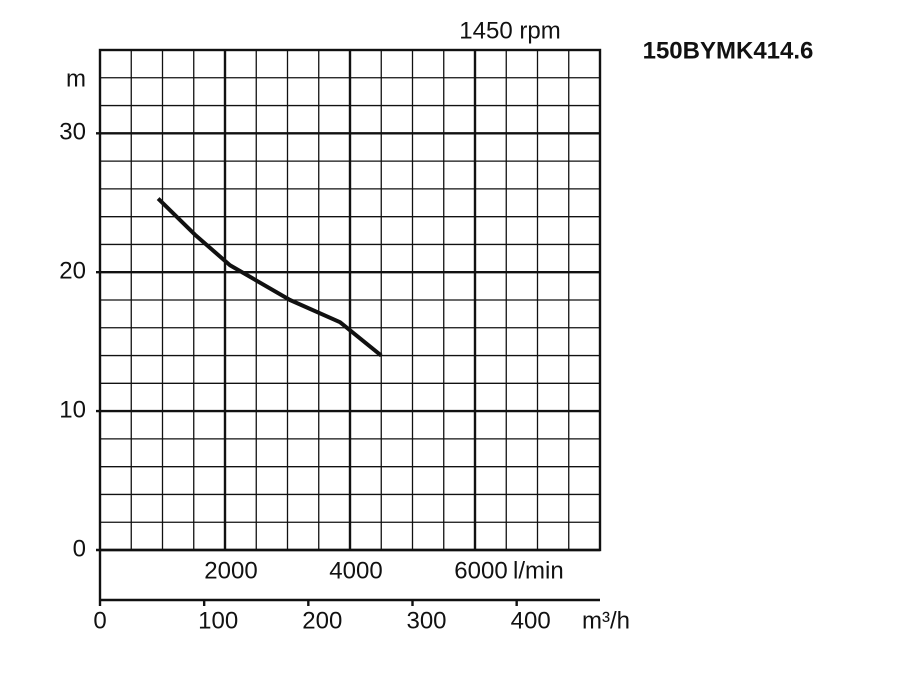 This screenshot has width=900, height=700. Describe the element at coordinates (72, 132) in the screenshot. I see `y-tick-label: 30` at that location.